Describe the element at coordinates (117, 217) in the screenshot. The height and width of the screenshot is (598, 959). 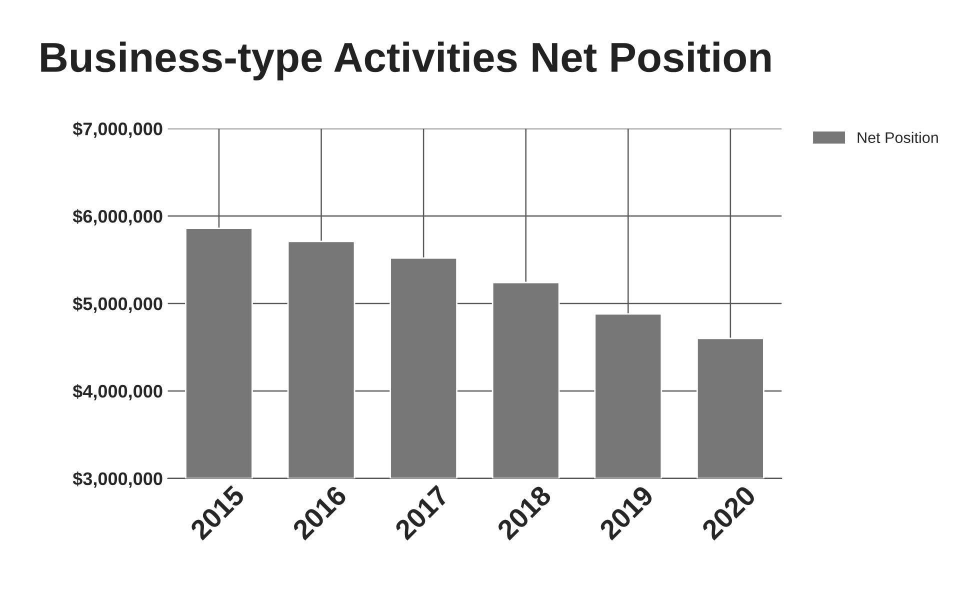
I see `y-tick-label: $6,000,000` at that location.